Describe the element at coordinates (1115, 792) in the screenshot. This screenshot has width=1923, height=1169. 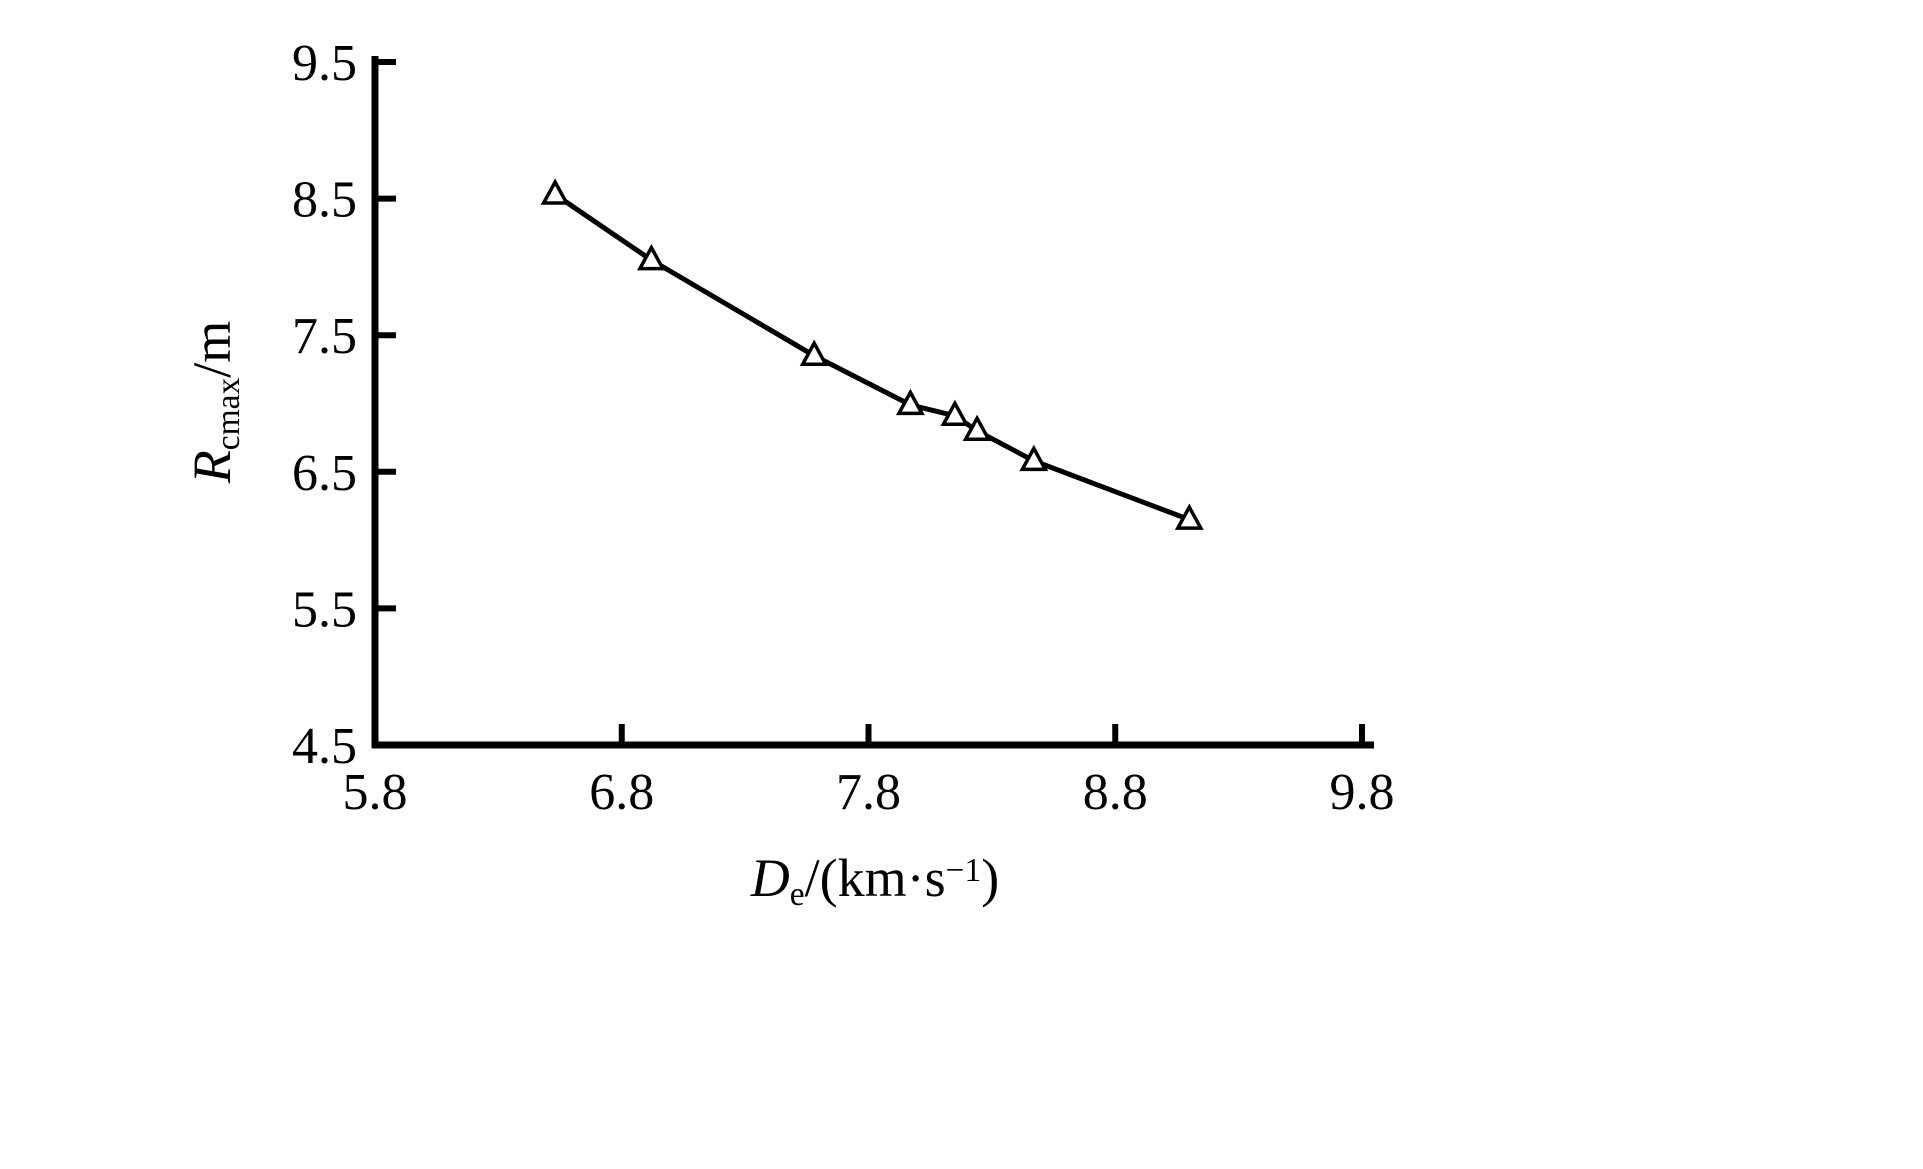
I see `x-tick-label: 8.8` at that location.